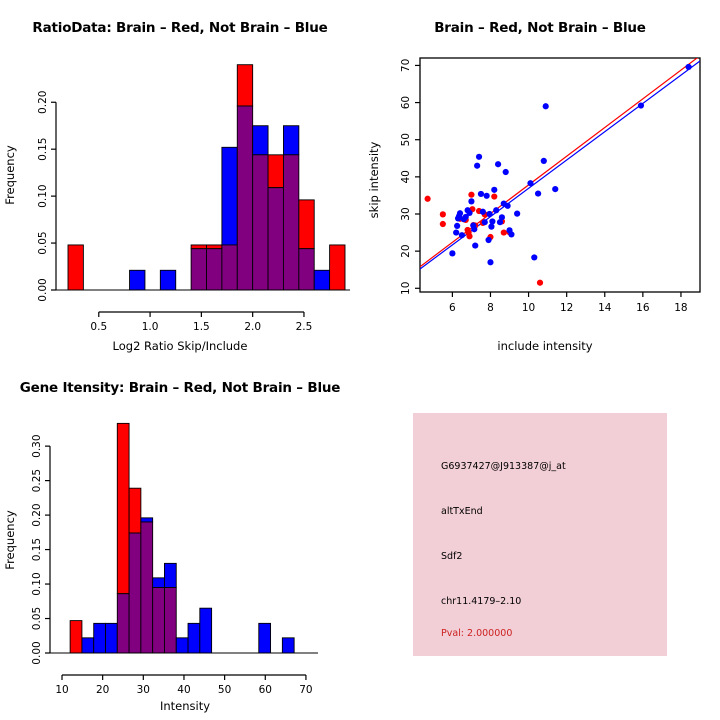  What do you see at coordinates (406, 250) in the screenshot?
I see `y-tick-label: 20` at bounding box center [406, 250].